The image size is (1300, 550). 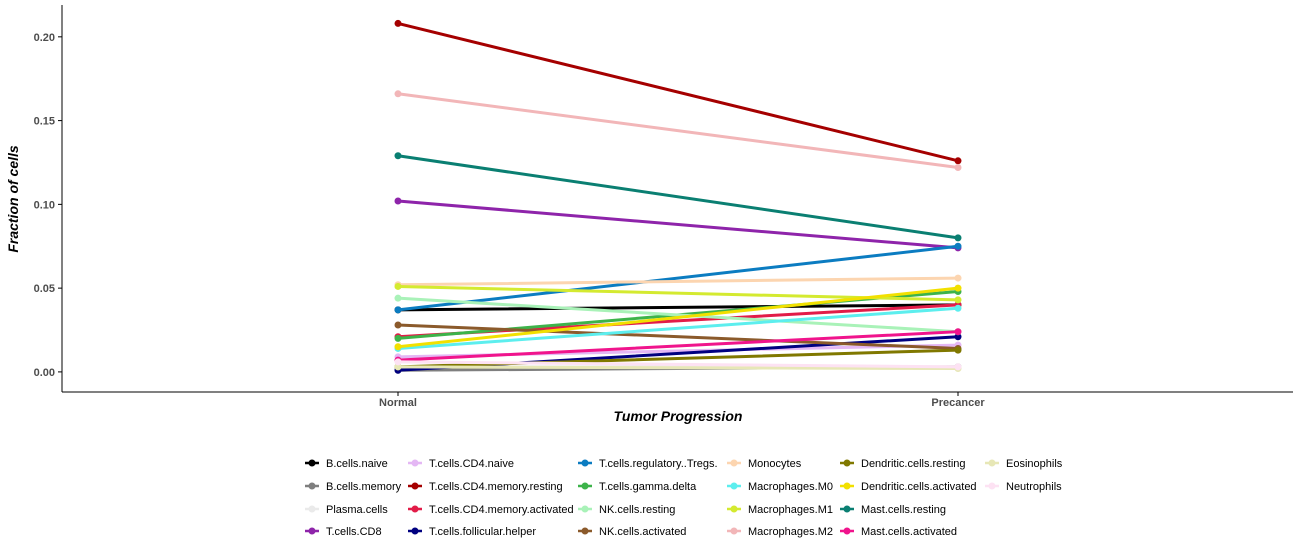 What do you see at coordinates (471, 464) in the screenshot?
I see `legend-label: T.cells.CD4.naive` at bounding box center [471, 464].